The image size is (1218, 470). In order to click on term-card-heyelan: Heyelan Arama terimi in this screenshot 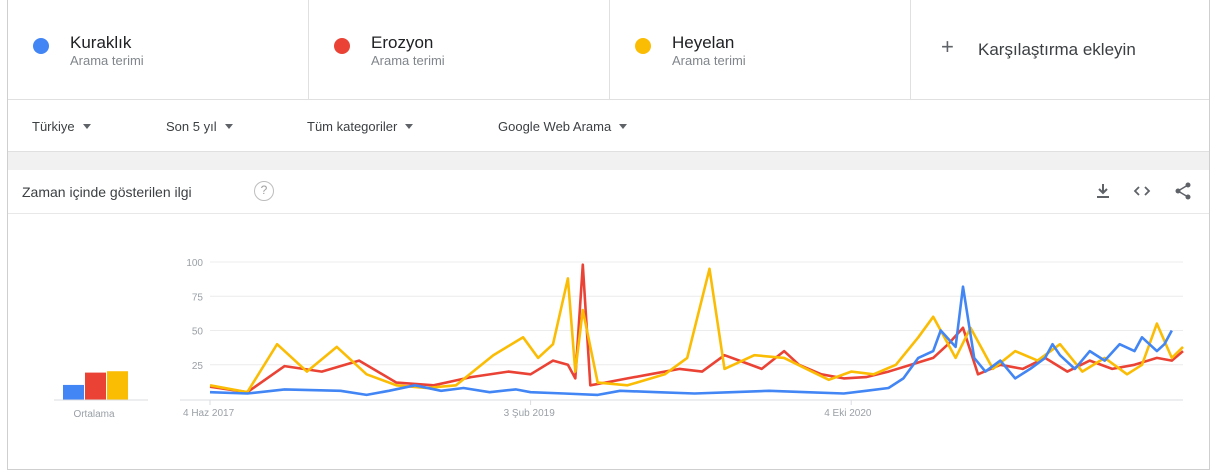, I will do `click(760, 50)`.